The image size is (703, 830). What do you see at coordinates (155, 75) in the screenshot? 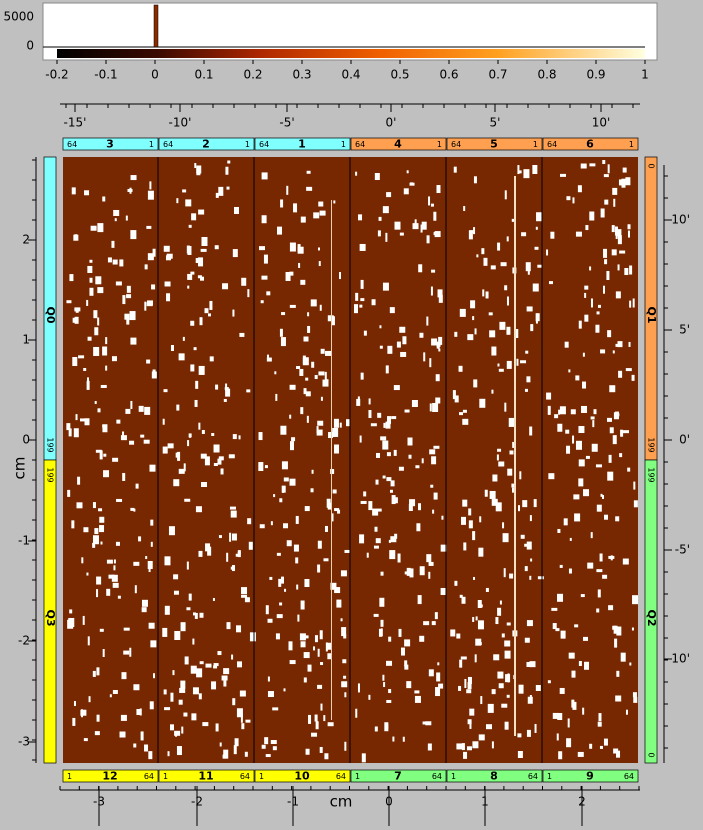
I see `colorbar-tick-label: 0` at bounding box center [155, 75].